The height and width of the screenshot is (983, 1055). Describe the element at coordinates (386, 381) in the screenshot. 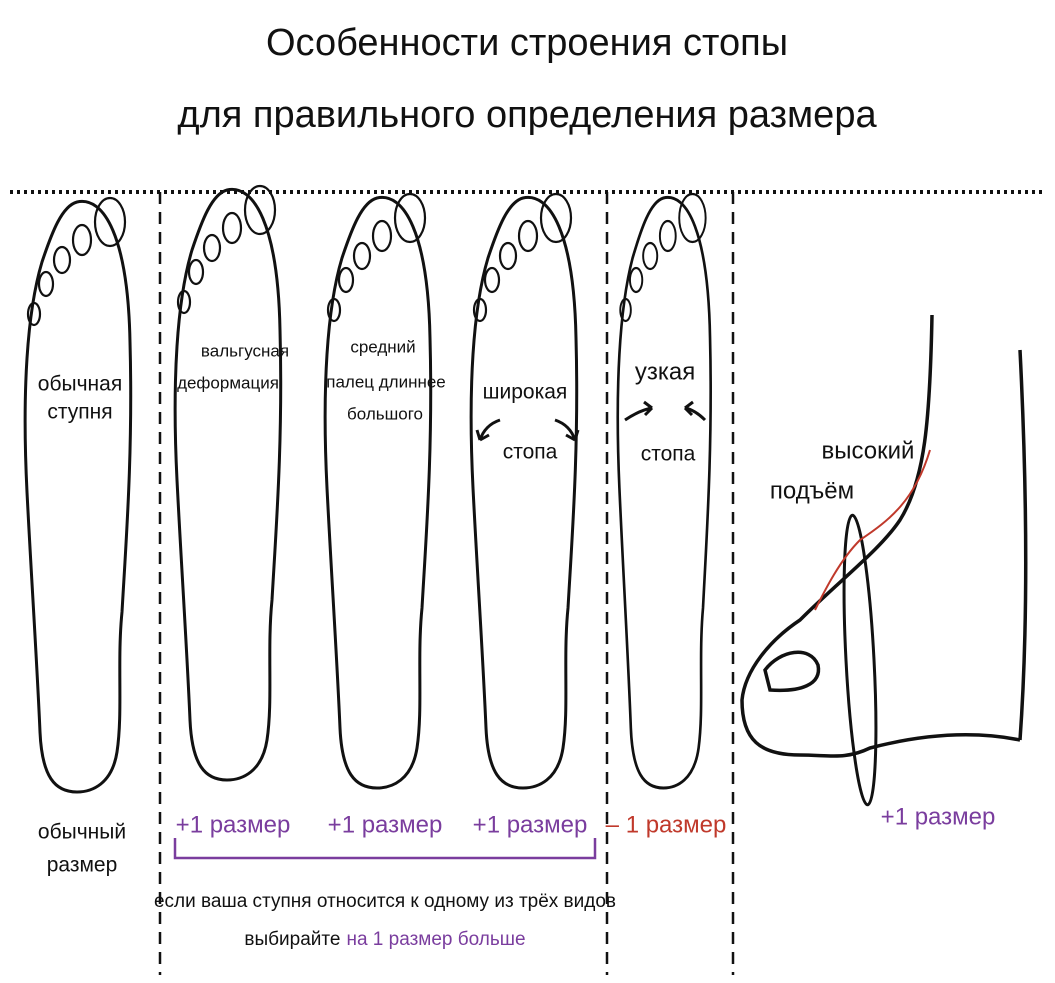

I see `foot-label: палец длиннее` at that location.